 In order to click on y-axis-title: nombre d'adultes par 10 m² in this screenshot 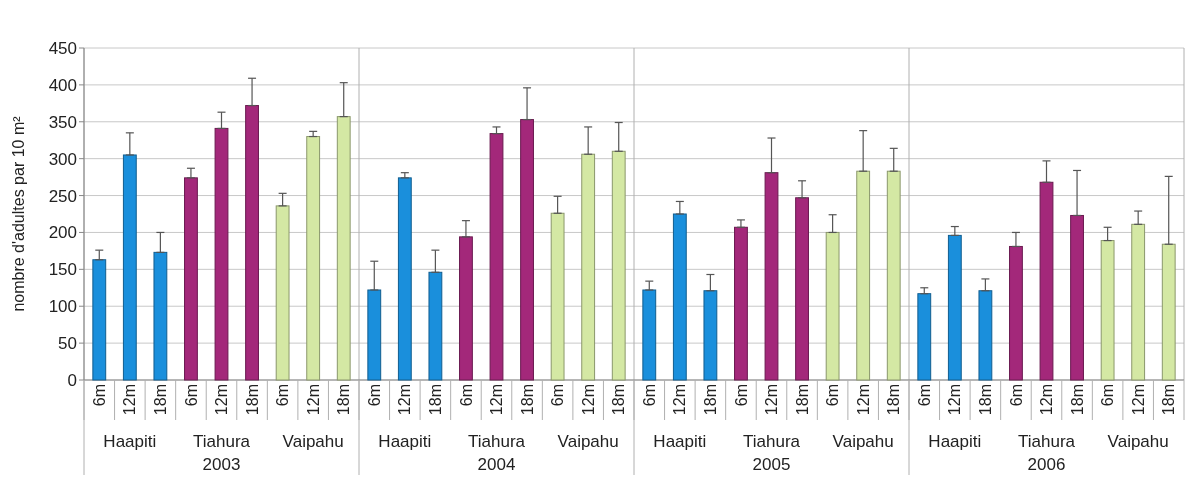, I will do `click(18, 213)`.